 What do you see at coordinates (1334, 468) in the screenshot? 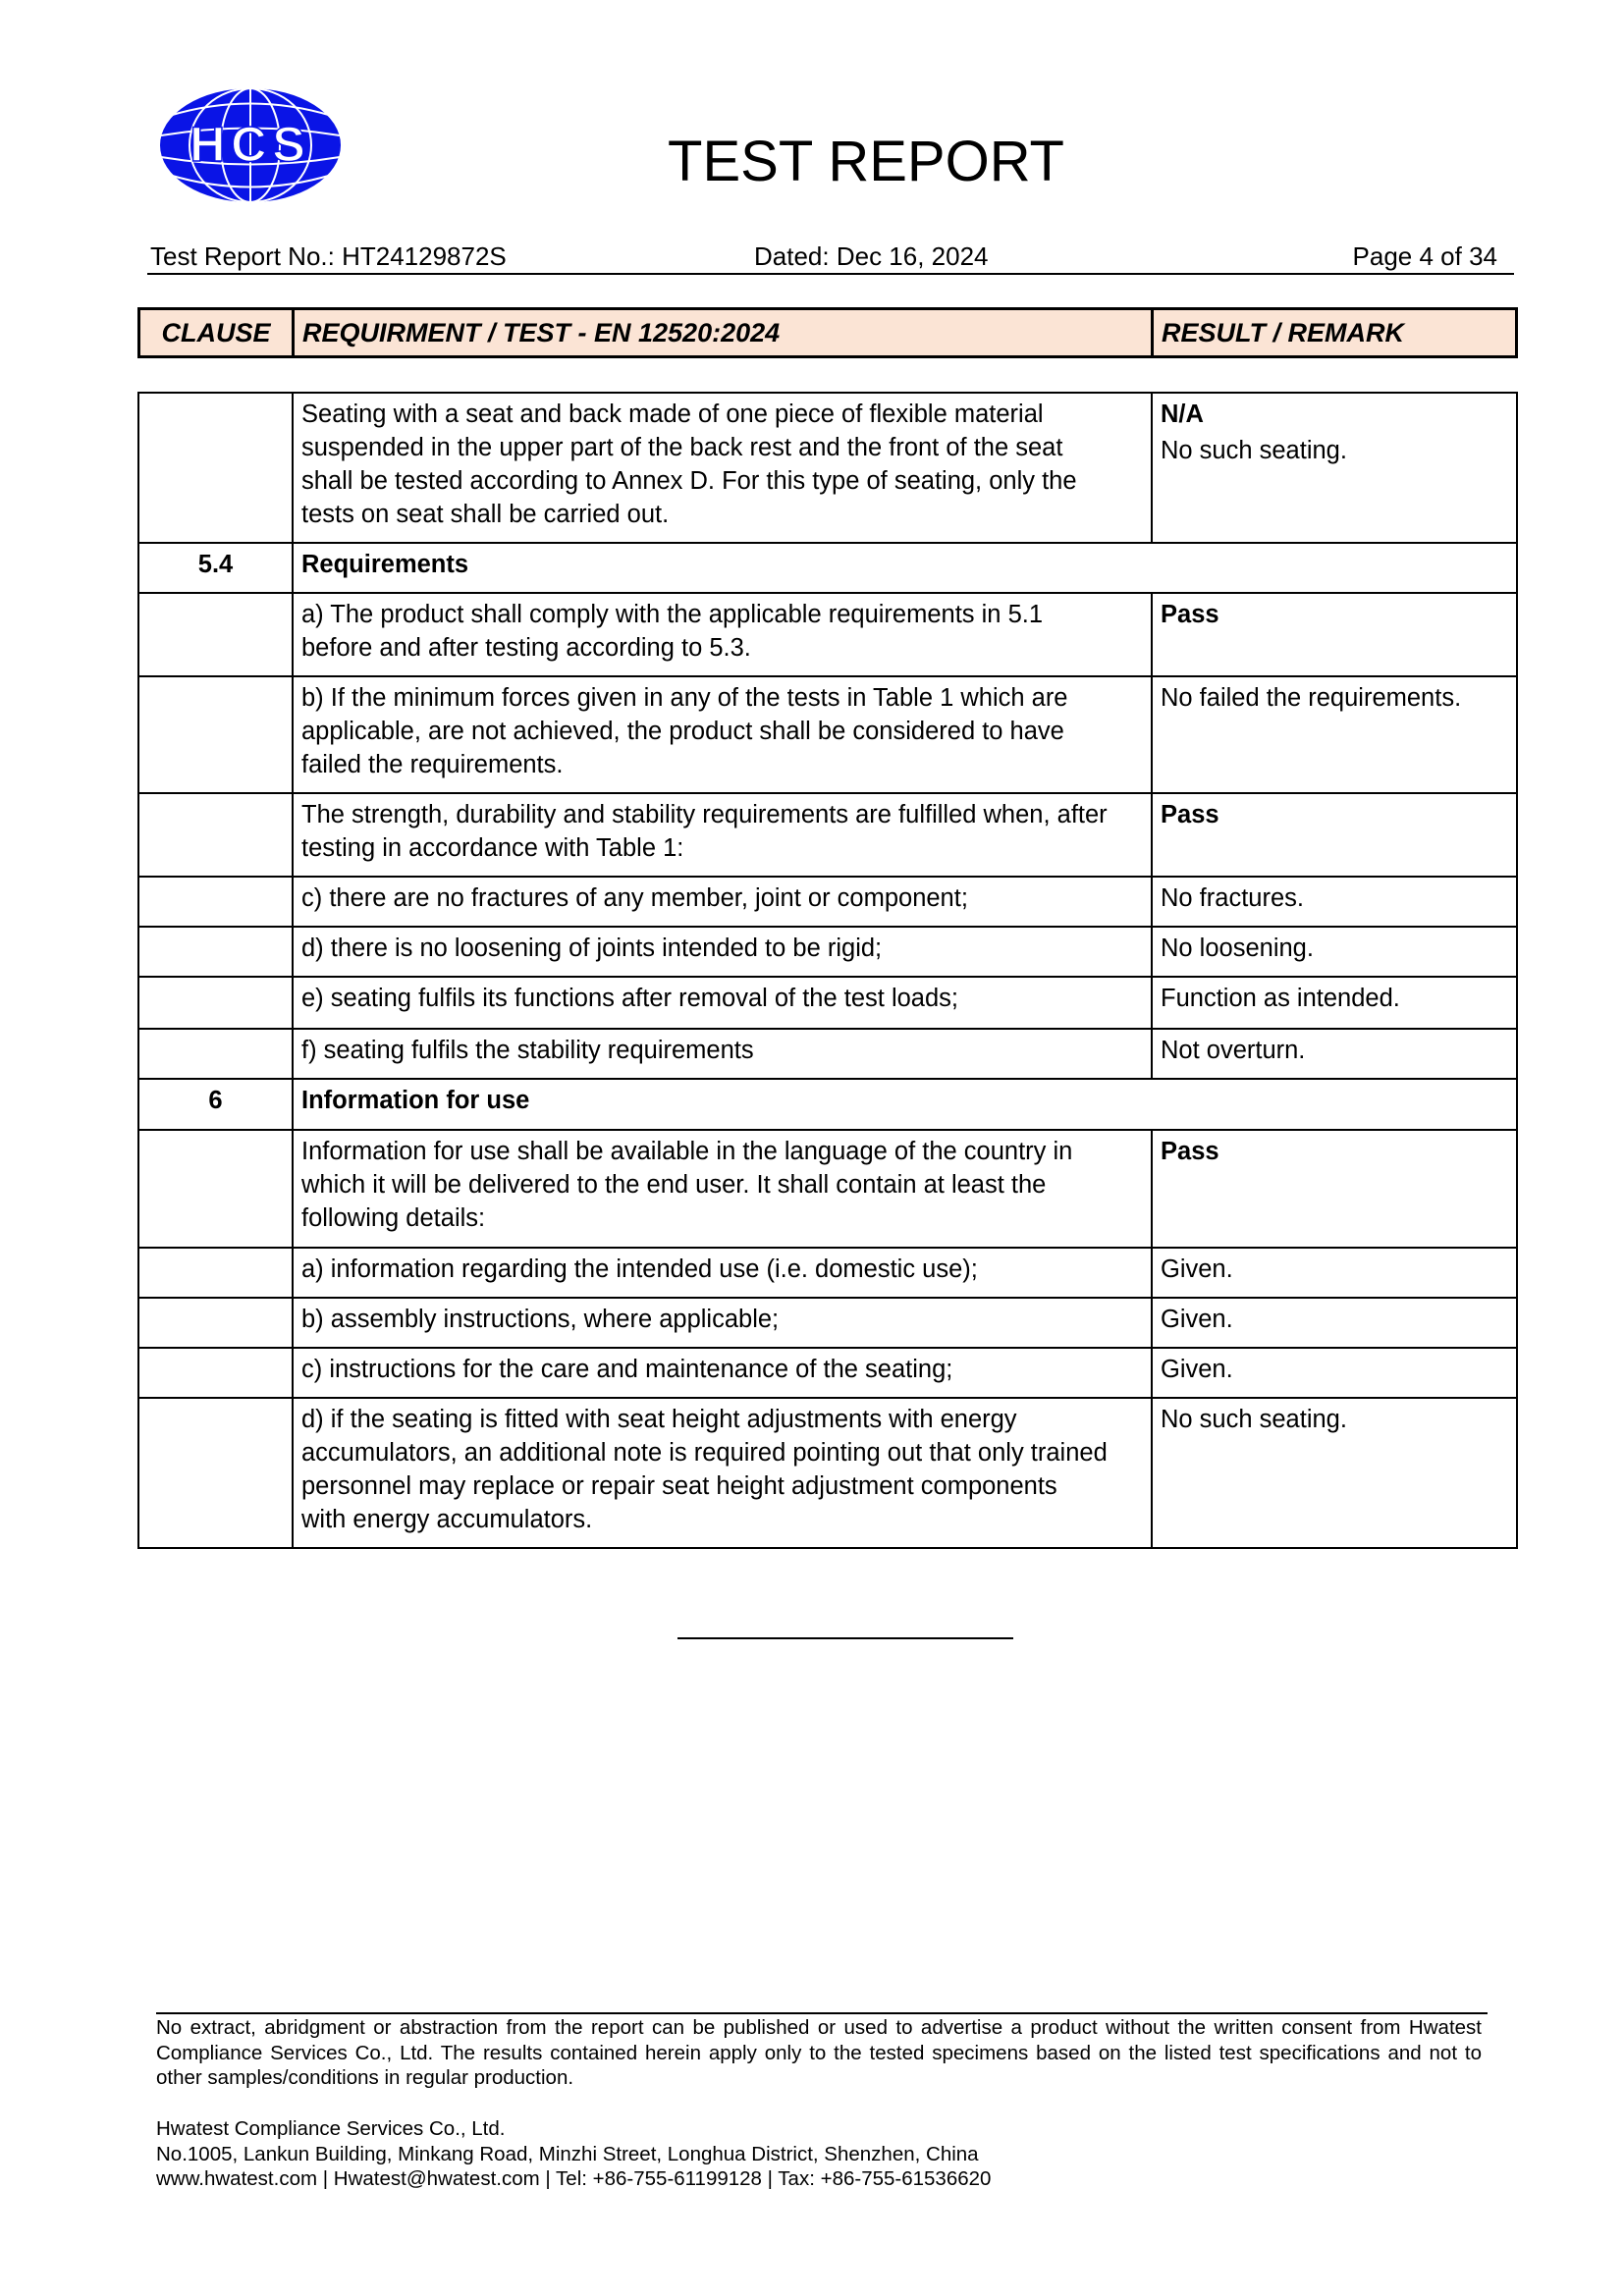
I see `result-cell: N/A No such seating.` at bounding box center [1334, 468].